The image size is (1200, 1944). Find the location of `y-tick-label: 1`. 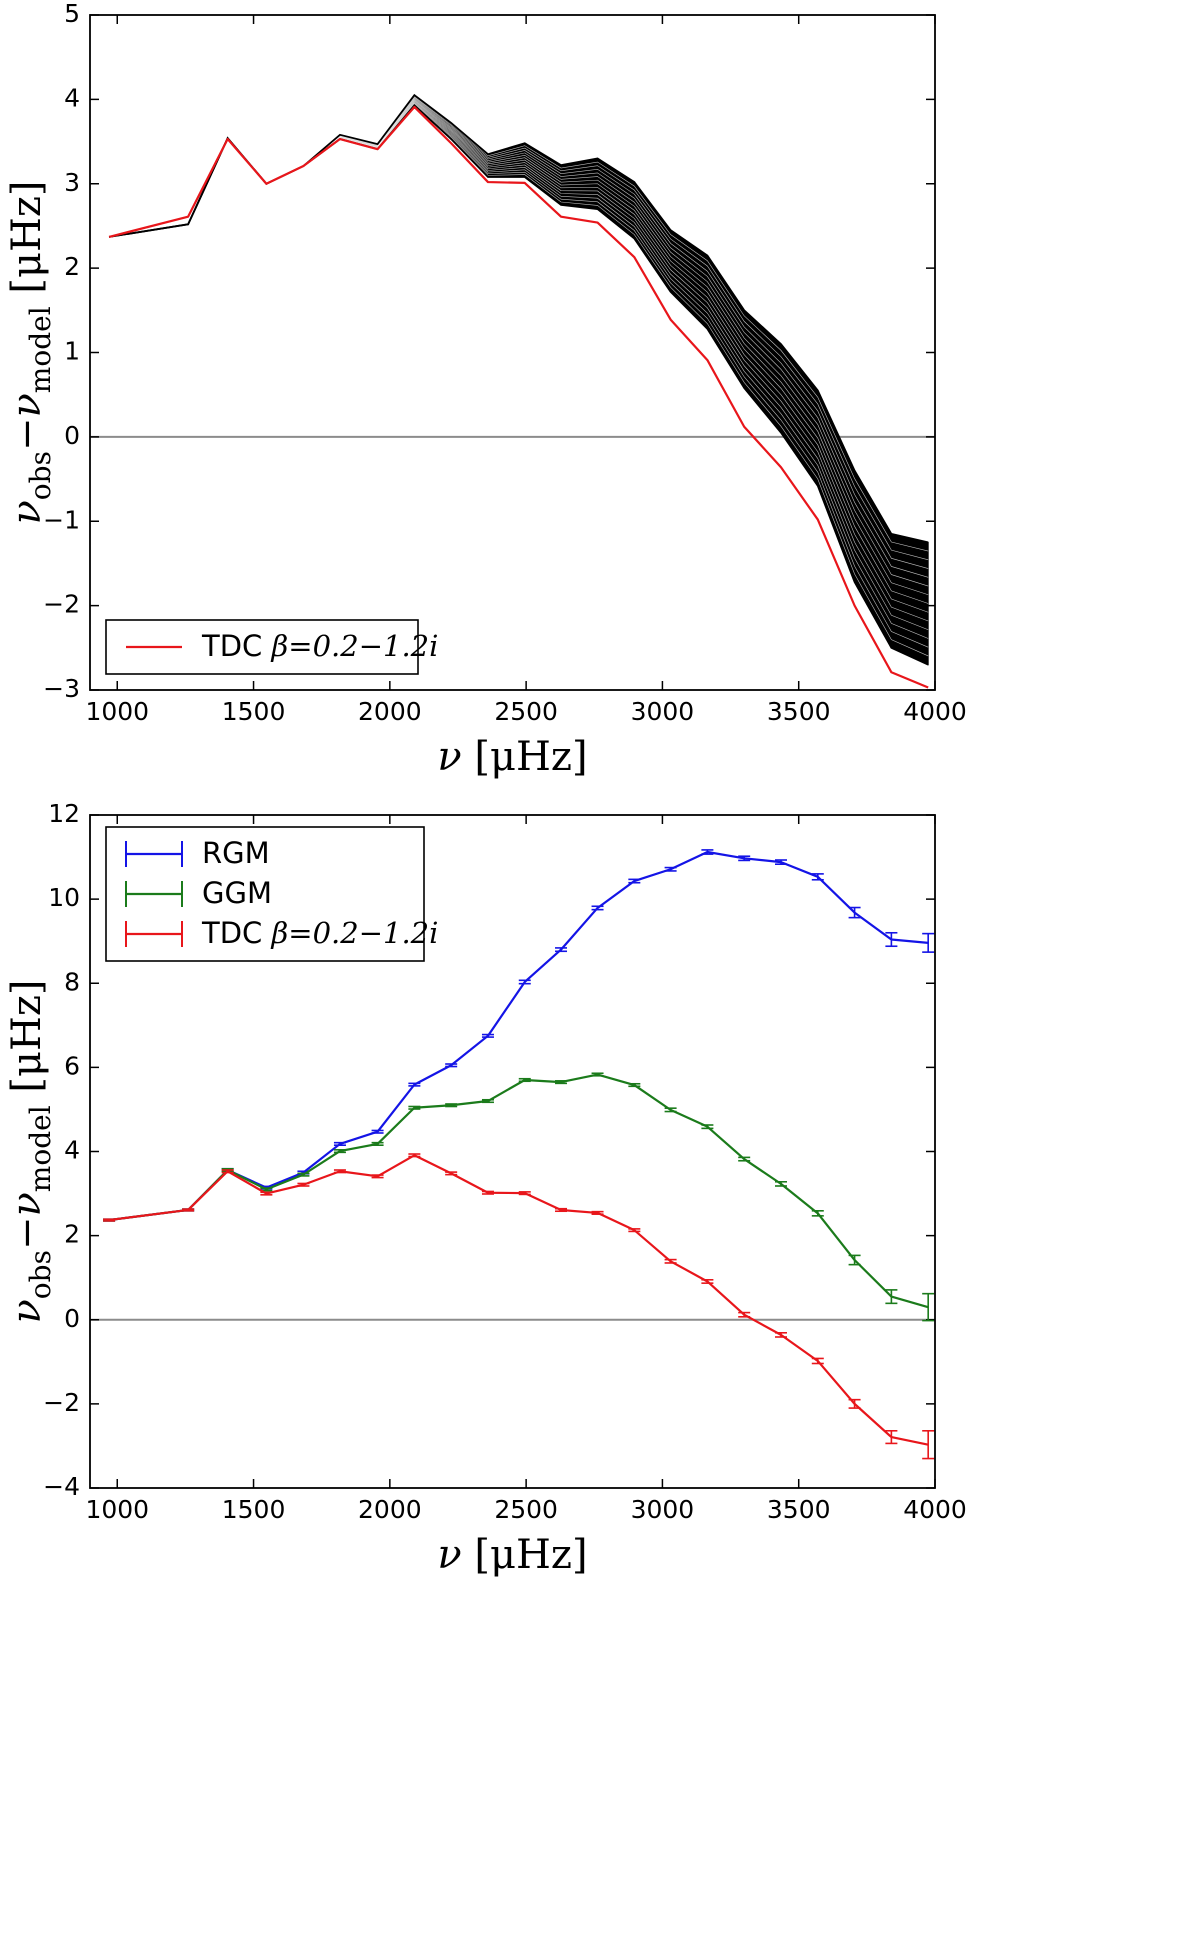

y-tick-label: 1 is located at coordinates (72, 351).